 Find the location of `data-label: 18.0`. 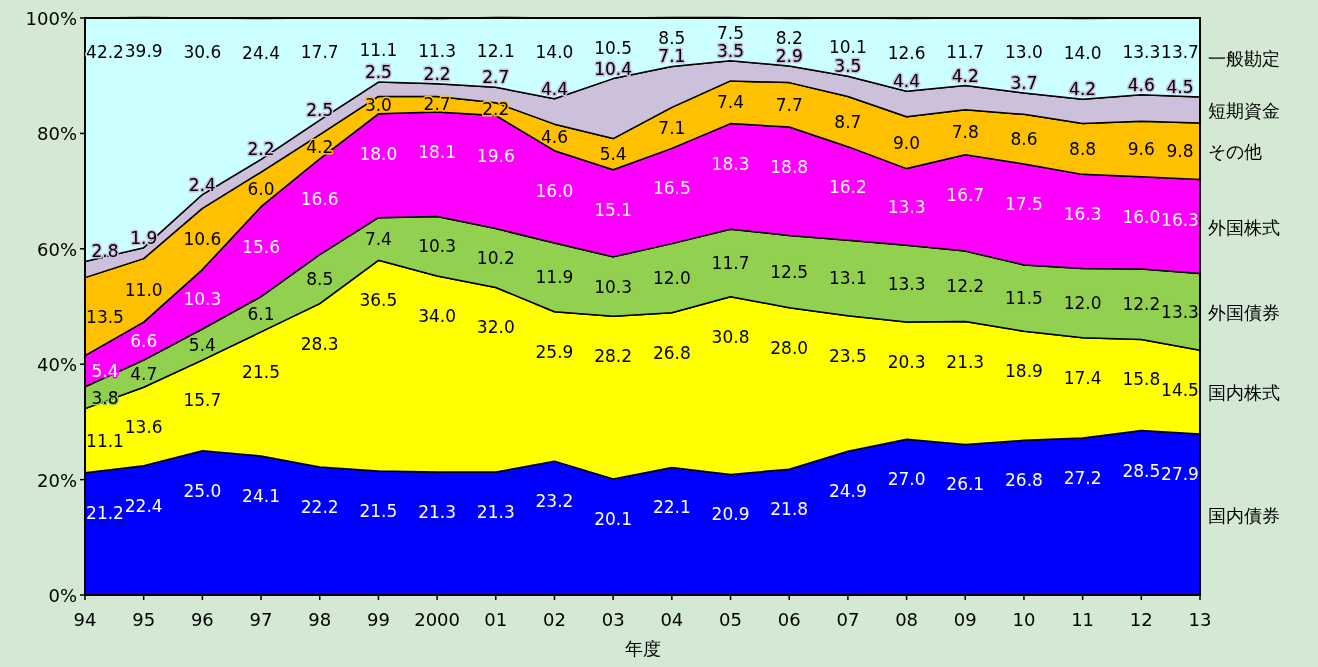

data-label: 18.0 is located at coordinates (378, 153).